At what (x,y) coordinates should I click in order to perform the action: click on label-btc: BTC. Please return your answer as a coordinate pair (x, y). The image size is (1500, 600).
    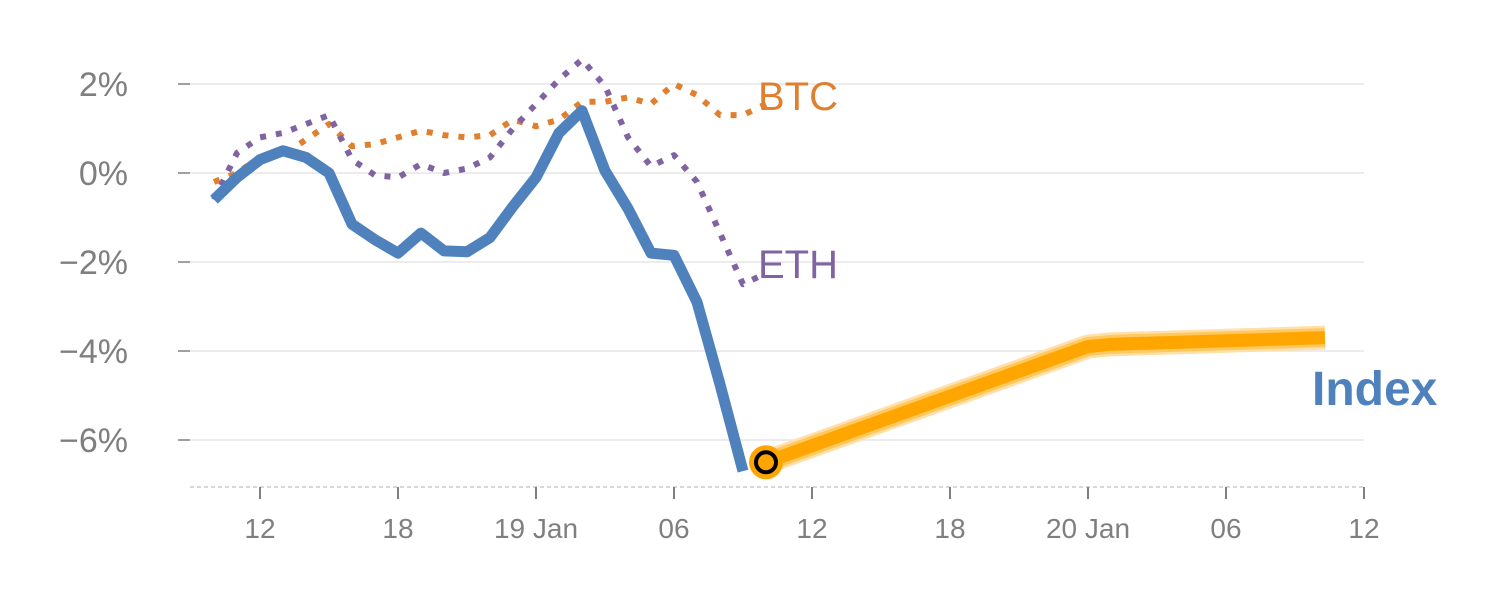
    Looking at the image, I should click on (798, 97).